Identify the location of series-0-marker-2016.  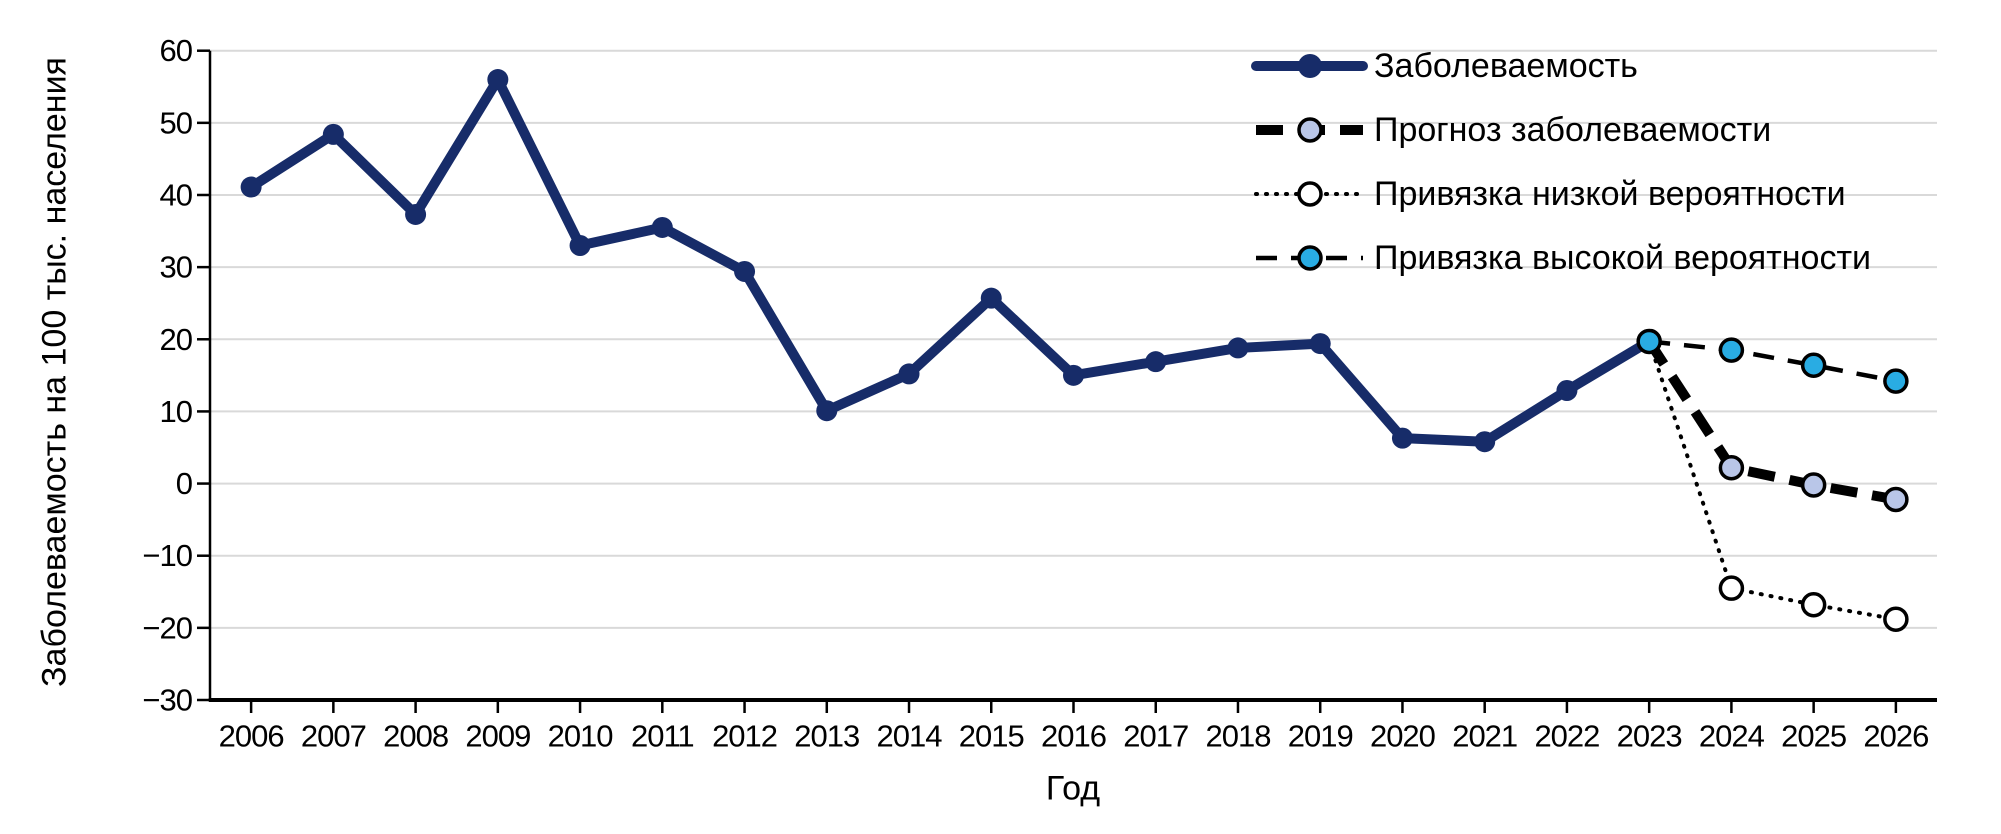
(1073, 375).